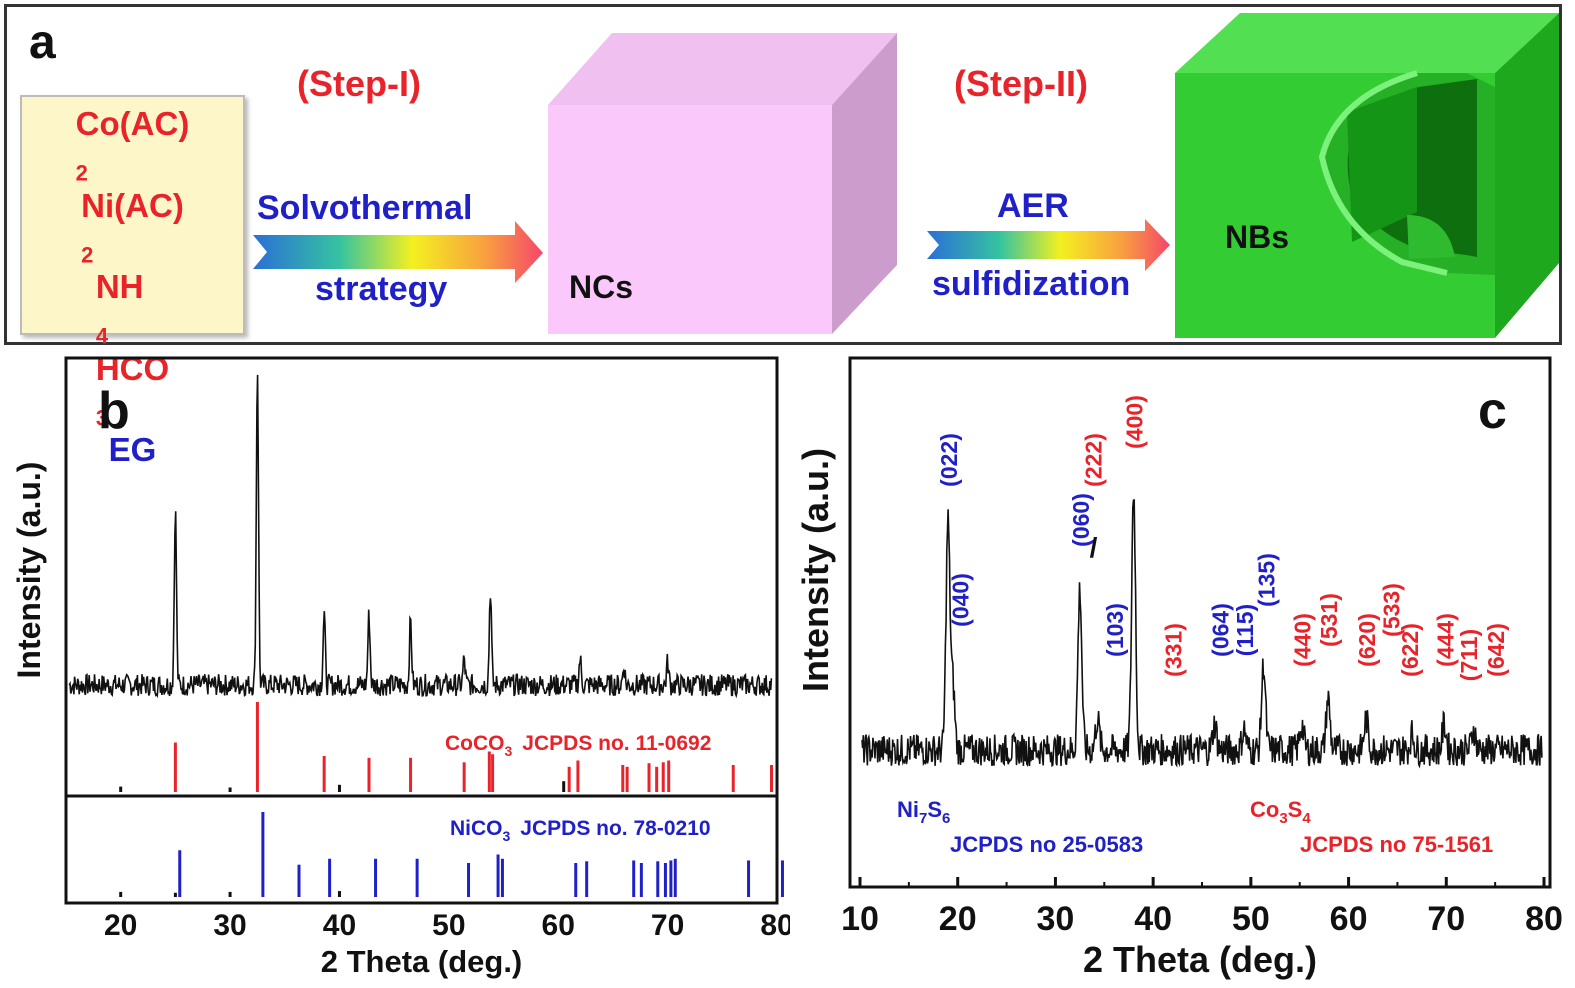  I want to click on legend-ni7s6: Ni7S6, so click(923, 812).